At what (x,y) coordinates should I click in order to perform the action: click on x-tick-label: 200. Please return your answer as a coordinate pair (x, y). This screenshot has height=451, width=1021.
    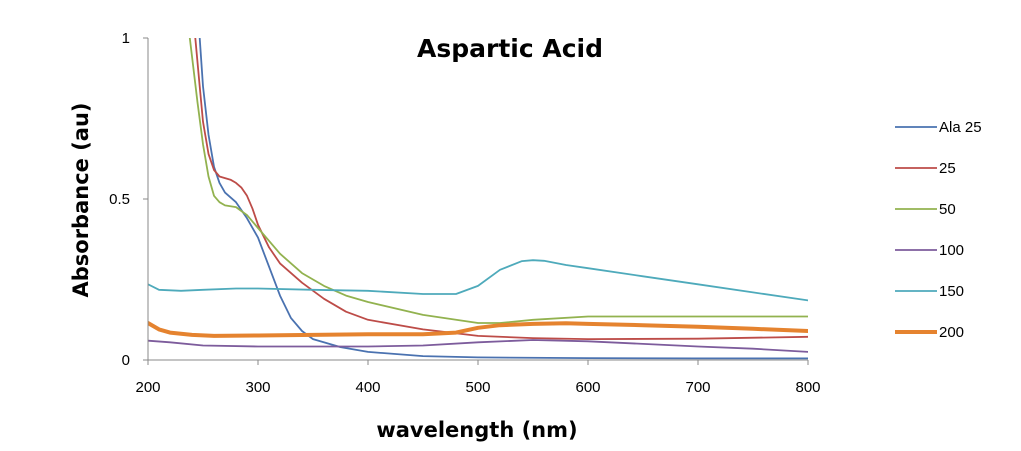
    Looking at the image, I should click on (147, 387).